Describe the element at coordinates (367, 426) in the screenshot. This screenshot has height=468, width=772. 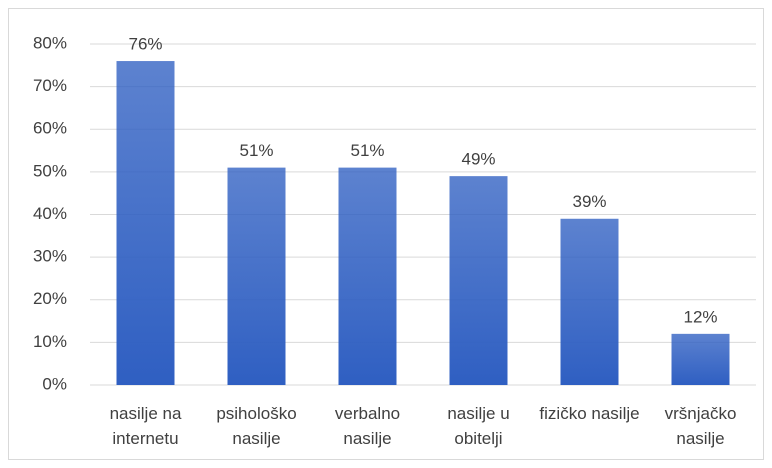
I see `x-tick-label: verbalno nasilje` at that location.